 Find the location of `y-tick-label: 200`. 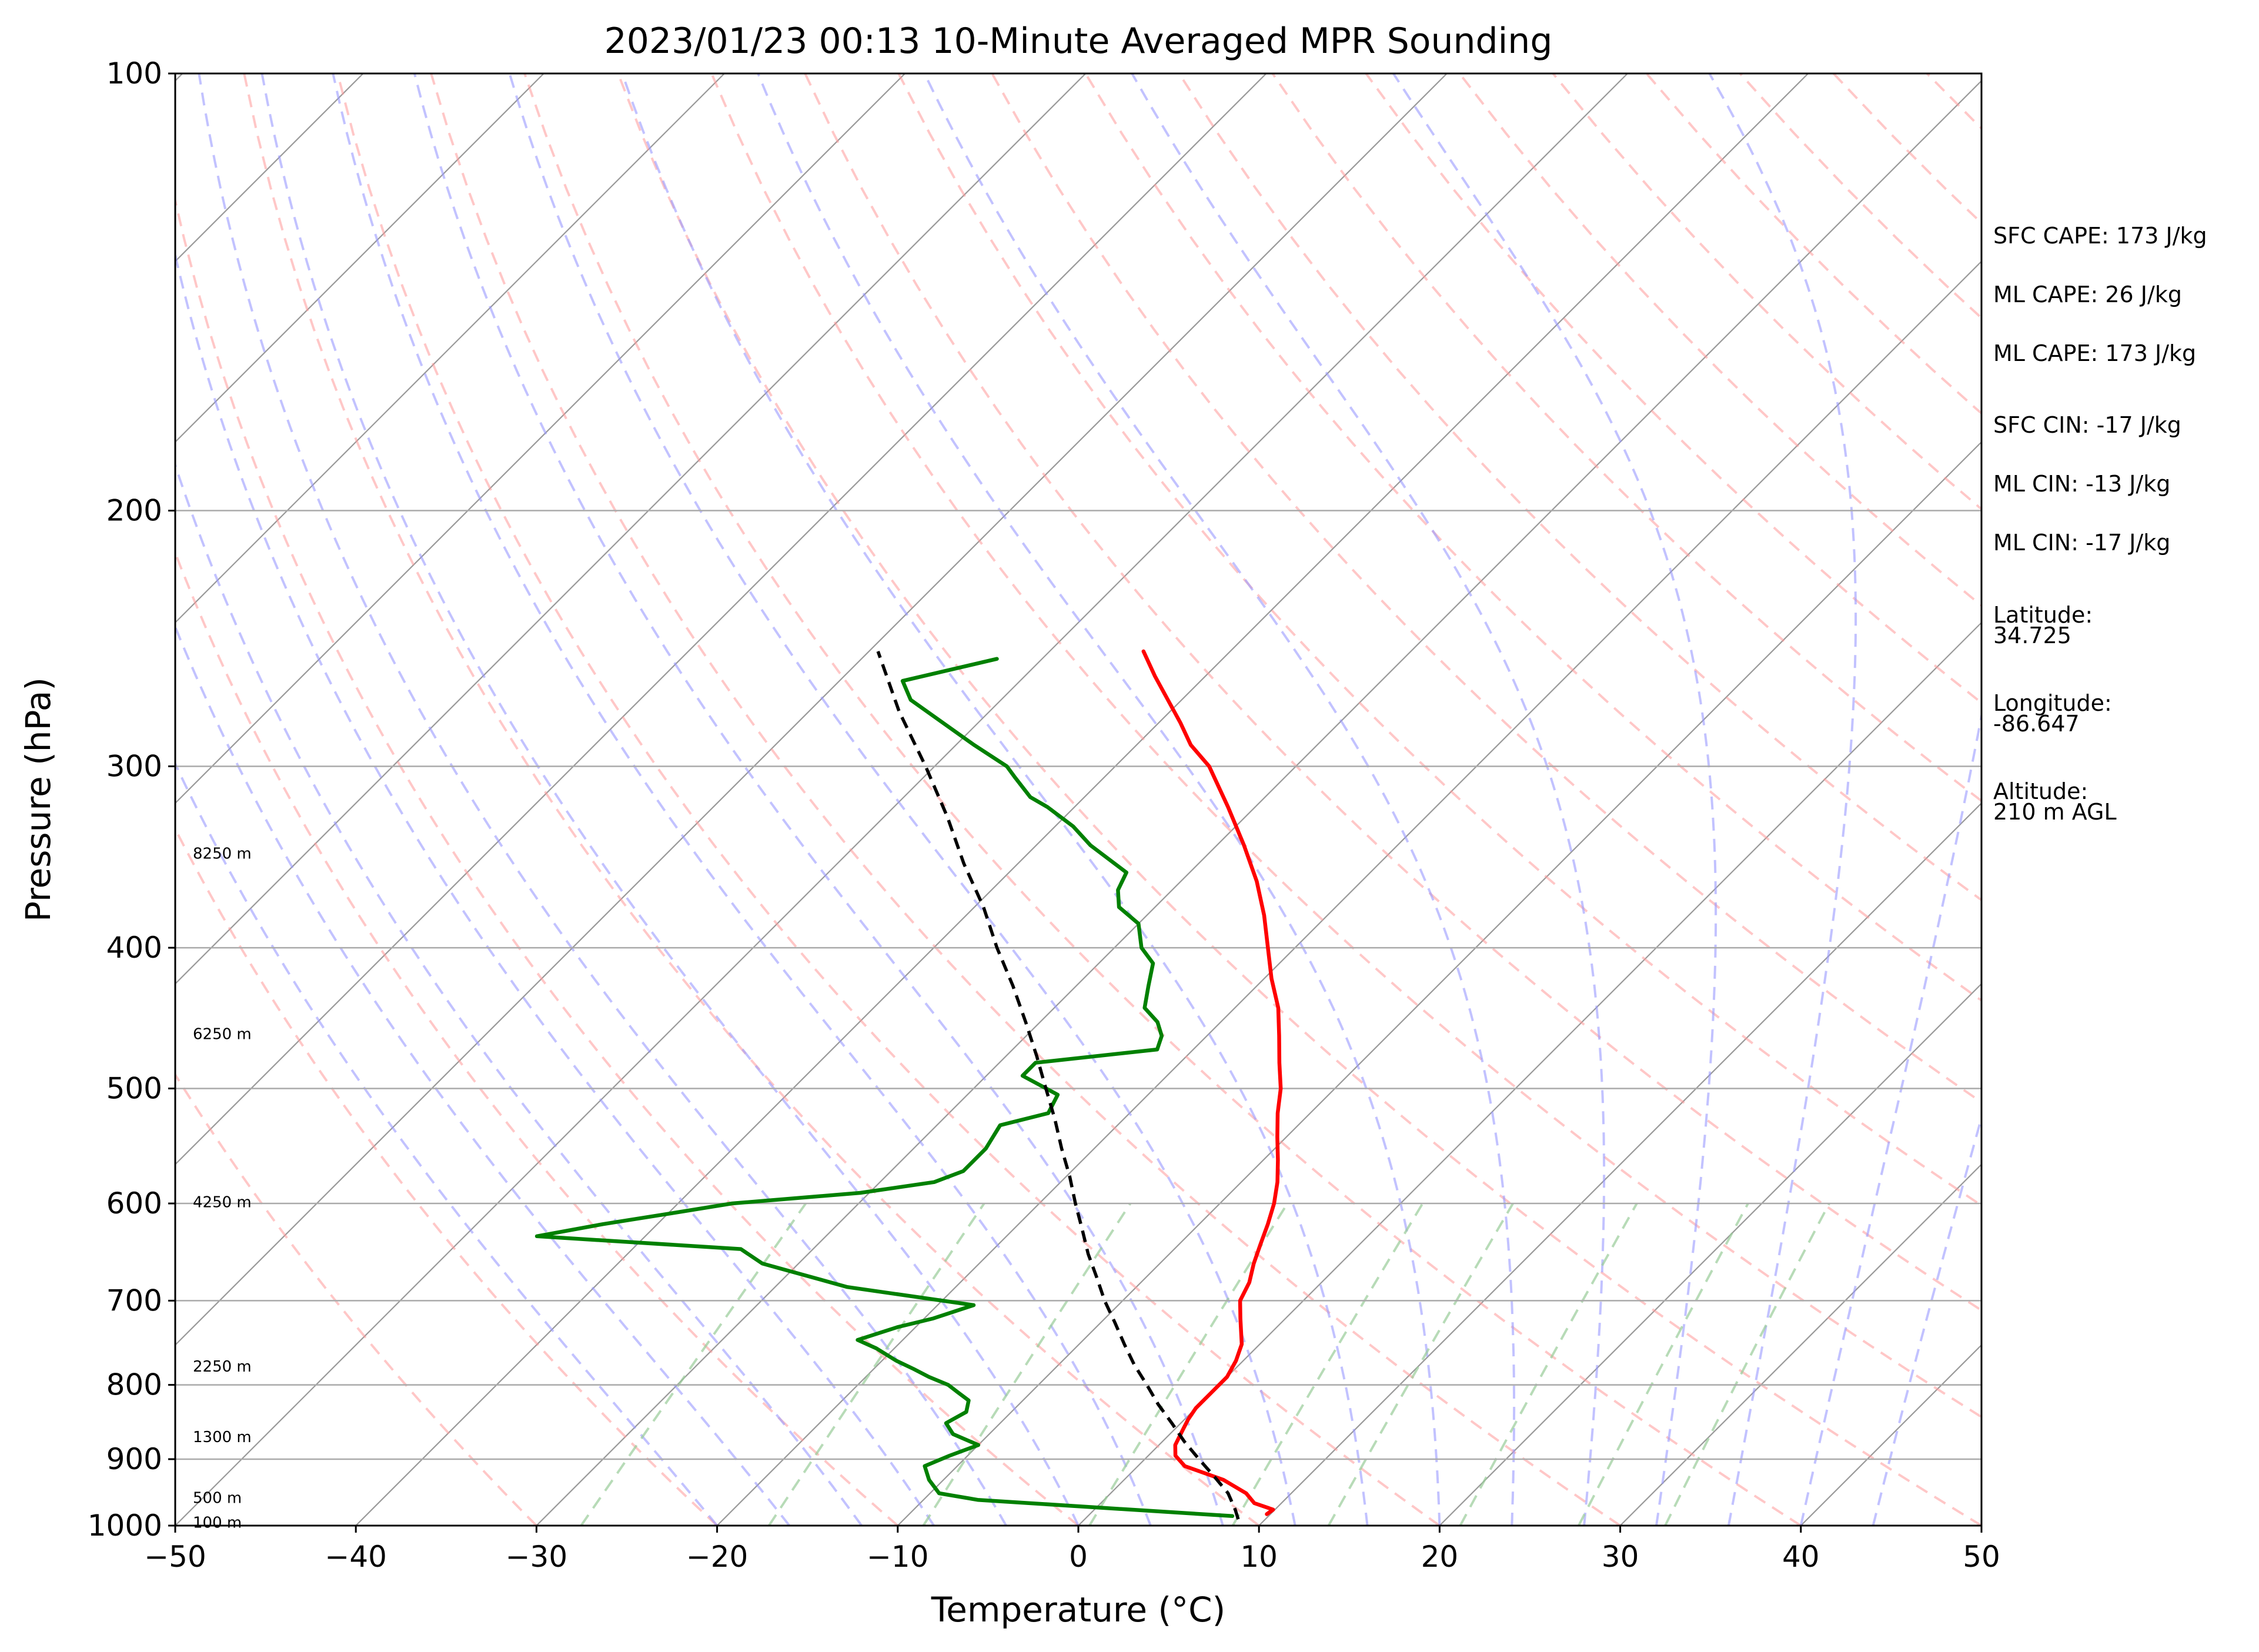

y-tick-label: 200 is located at coordinates (134, 511).